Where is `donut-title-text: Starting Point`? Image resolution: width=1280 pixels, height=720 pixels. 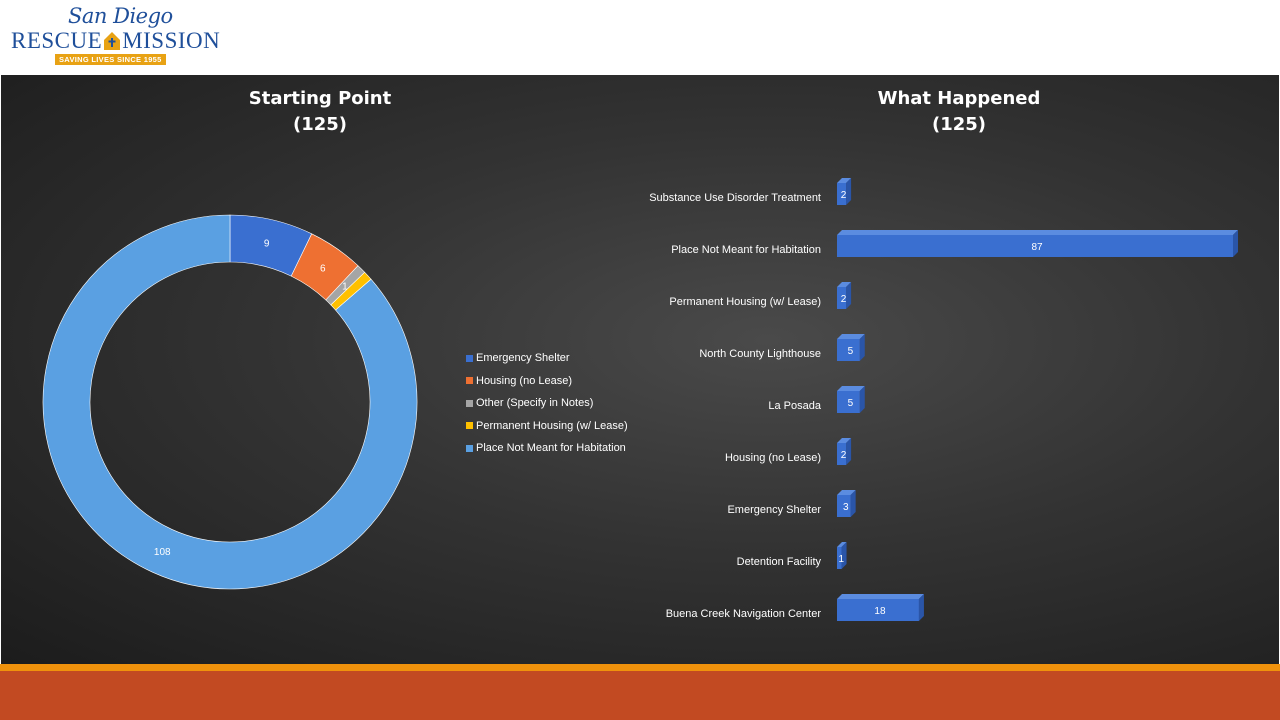
donut-title-text: Starting Point is located at coordinates (320, 98).